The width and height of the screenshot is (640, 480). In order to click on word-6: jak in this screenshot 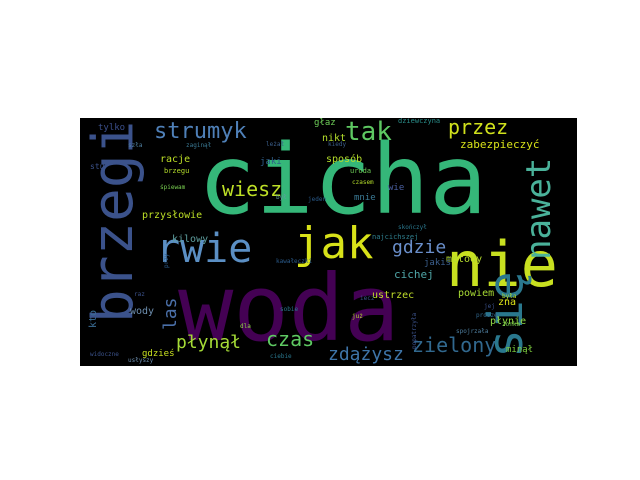, I will do `click(333, 243)`.